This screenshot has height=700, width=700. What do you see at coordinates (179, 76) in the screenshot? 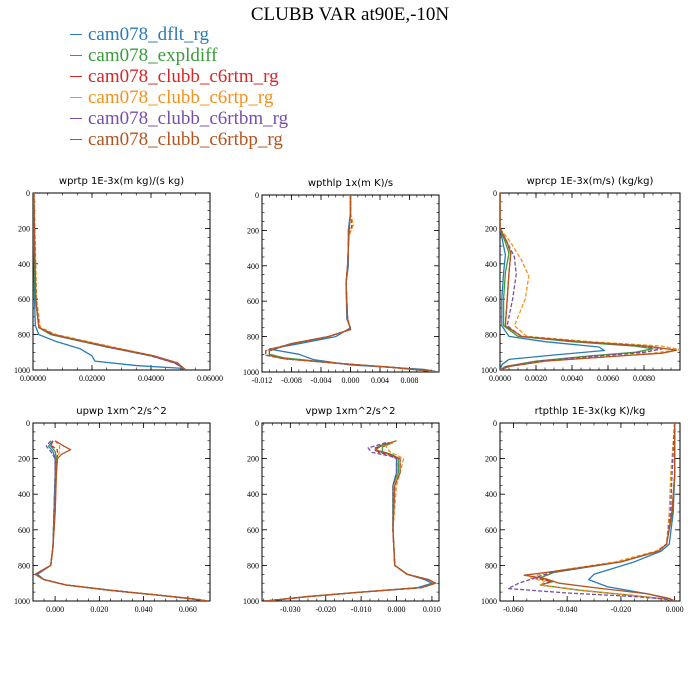
I see `legend-item: cam078_clubb_c6rtm_rg` at bounding box center [179, 76].